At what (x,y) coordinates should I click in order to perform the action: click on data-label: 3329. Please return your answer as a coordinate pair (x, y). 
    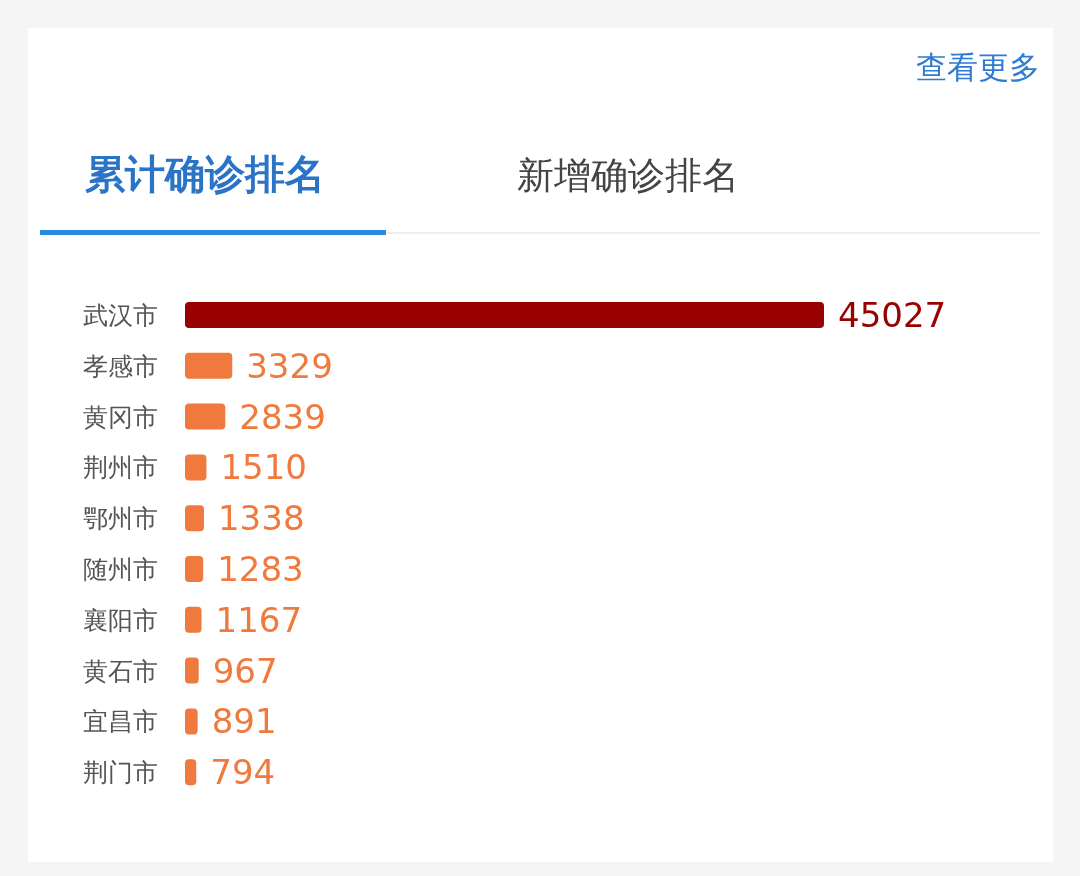
    Looking at the image, I should click on (289, 365).